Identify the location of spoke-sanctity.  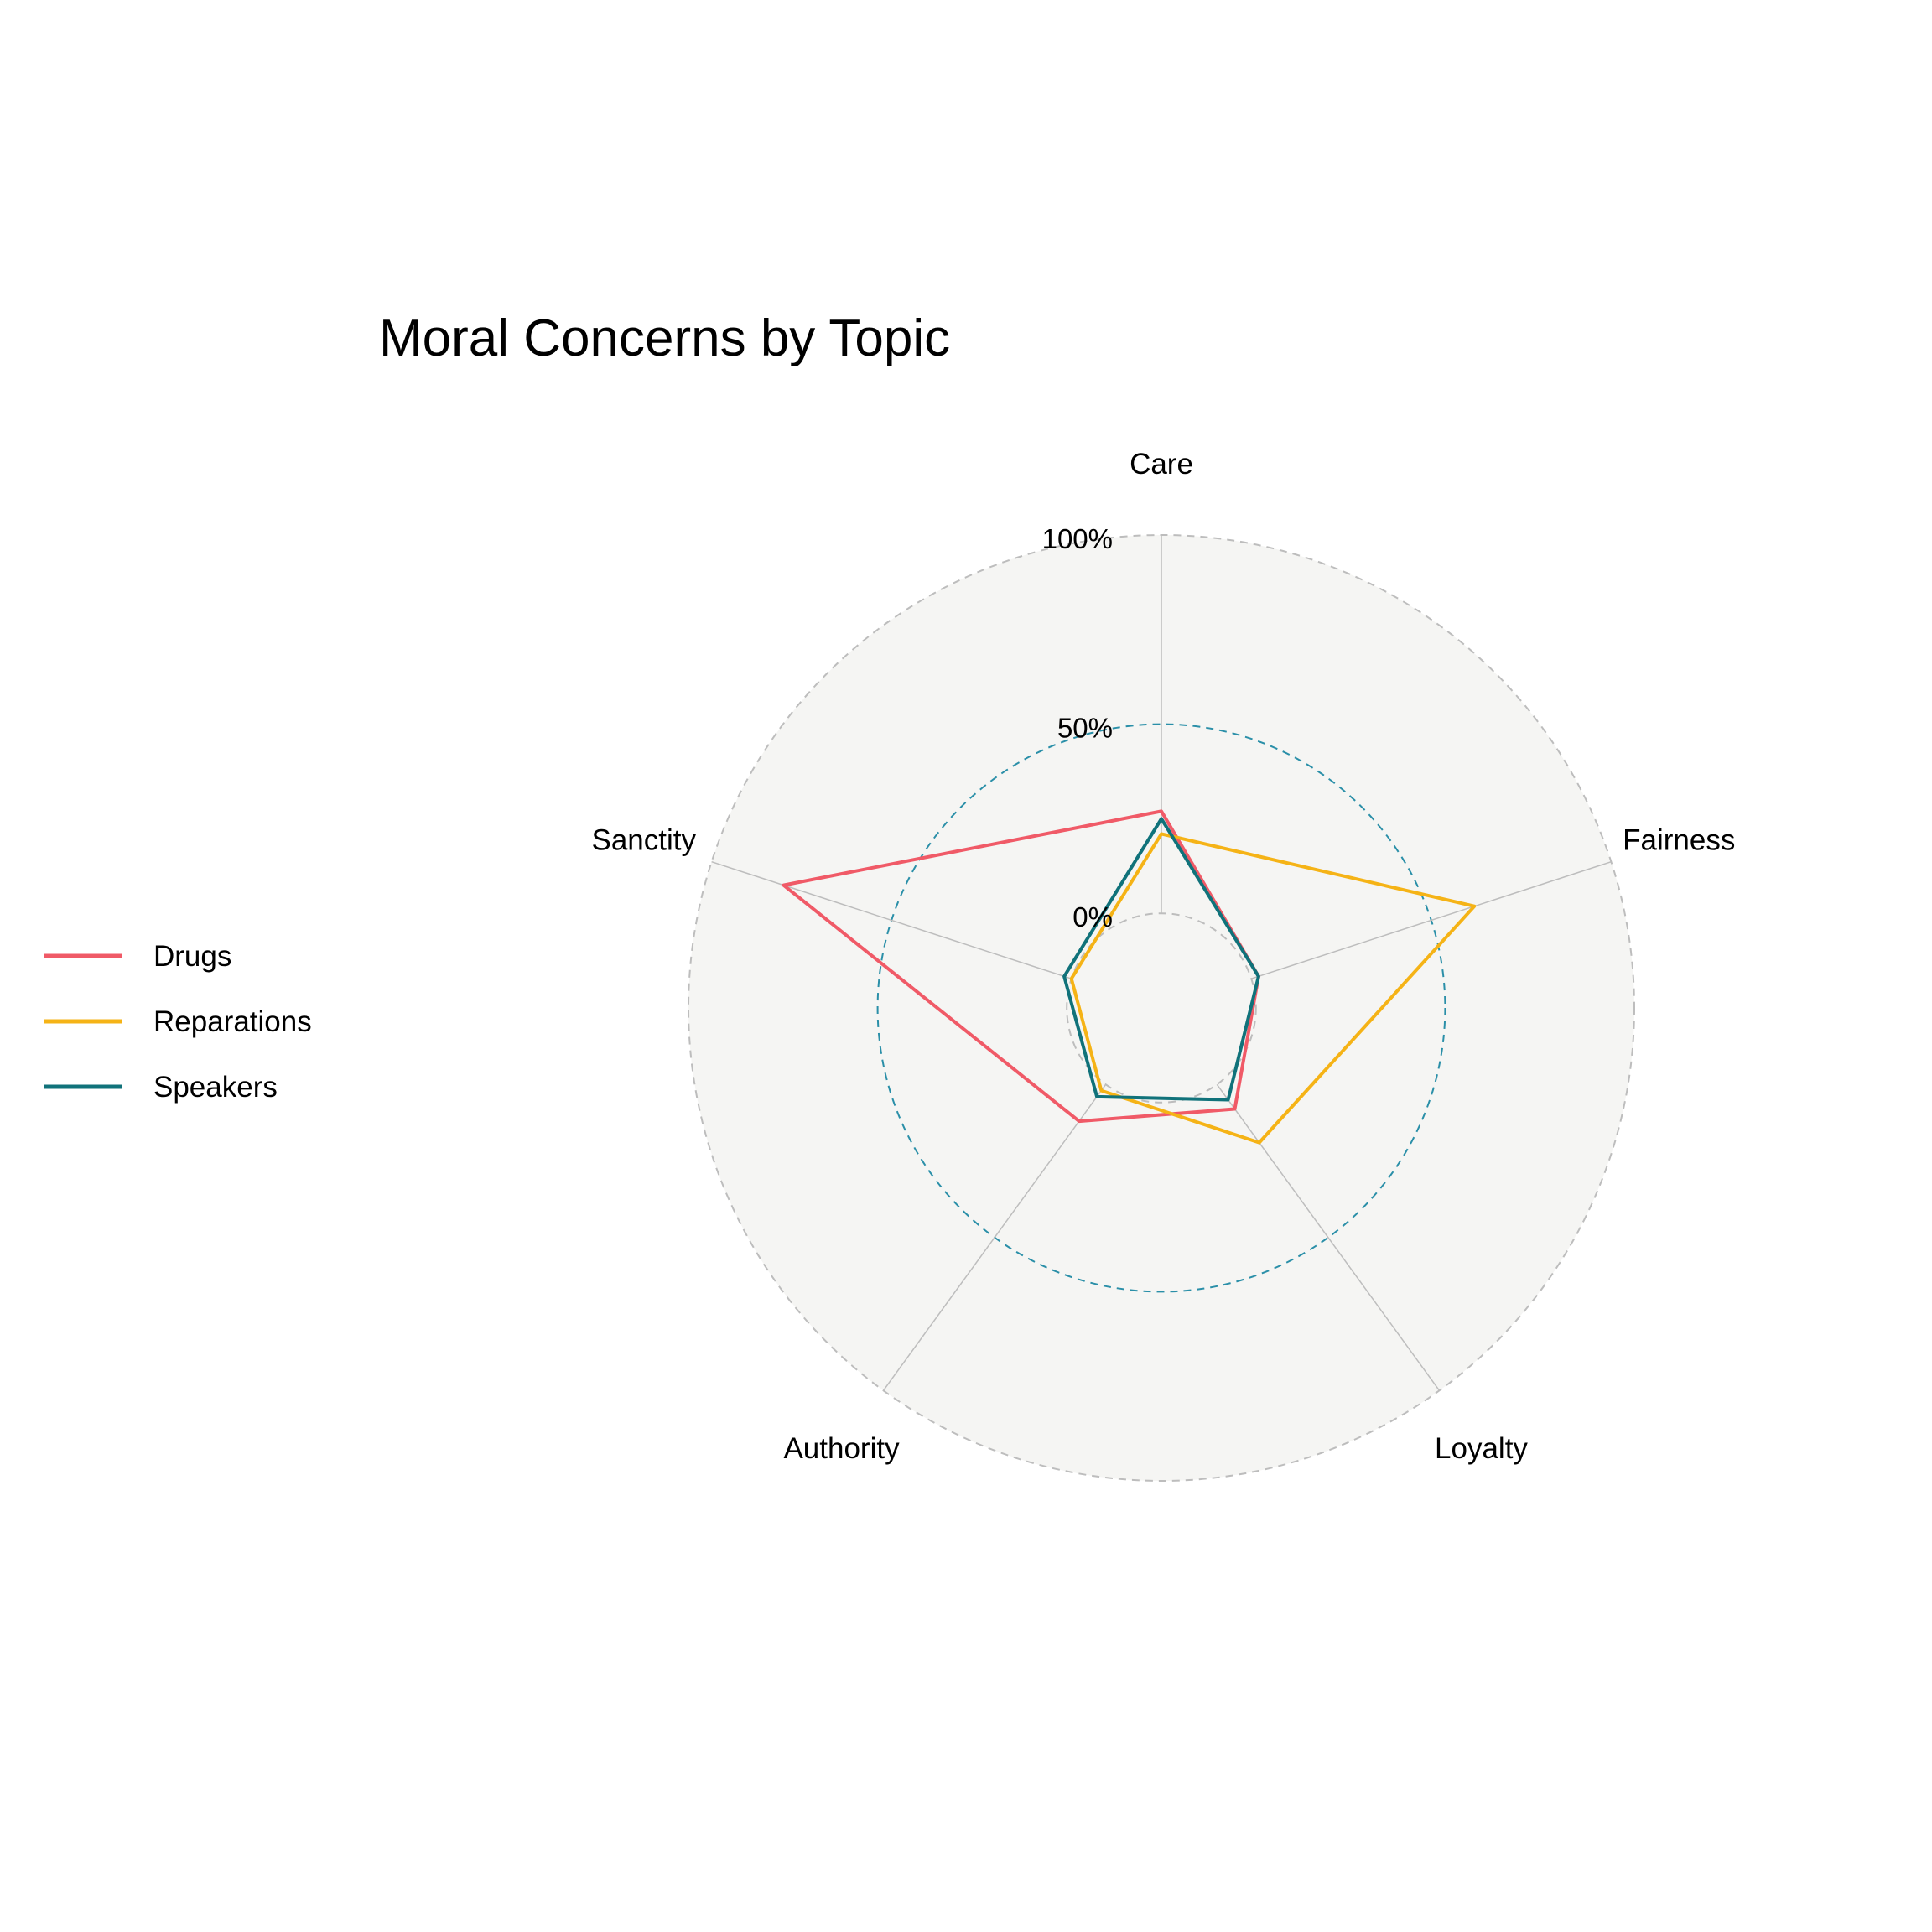
(891, 920).